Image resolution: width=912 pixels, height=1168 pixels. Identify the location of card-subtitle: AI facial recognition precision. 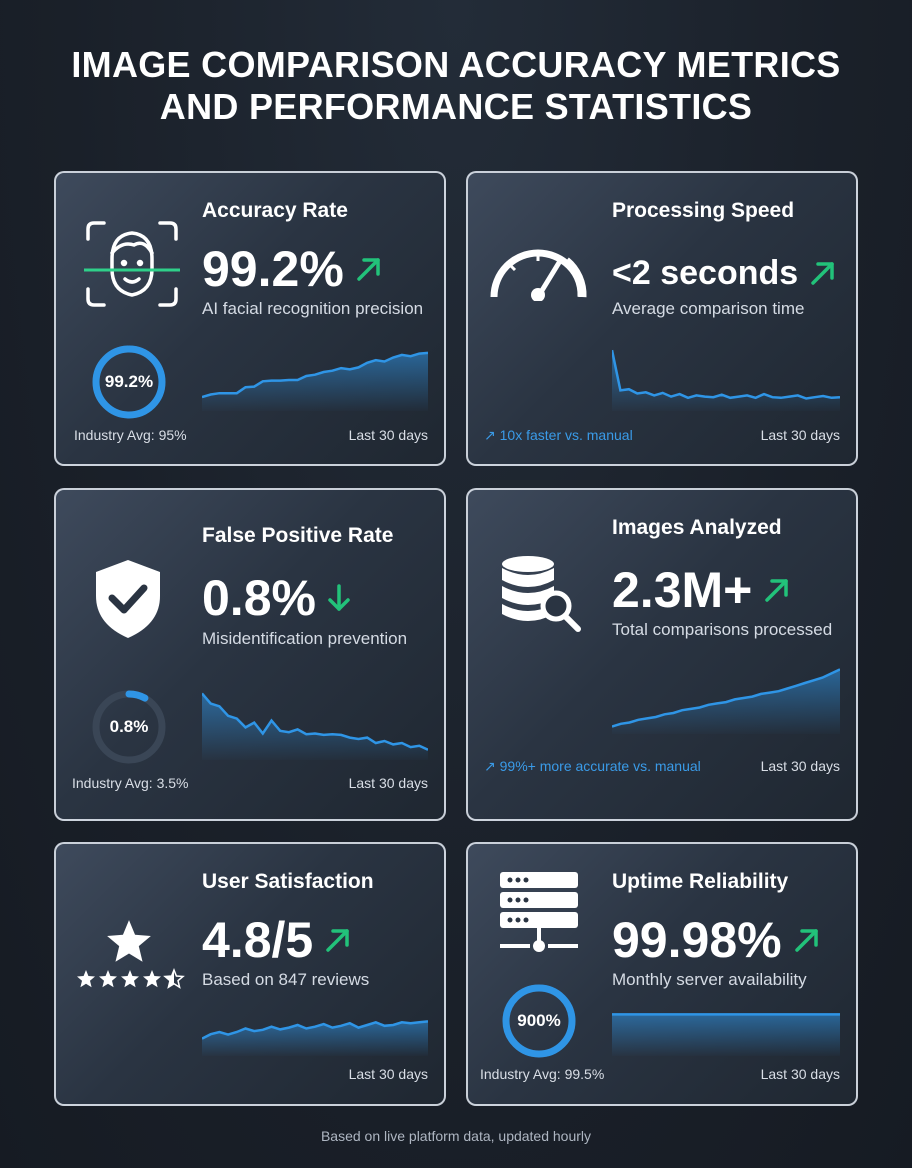
(313, 308).